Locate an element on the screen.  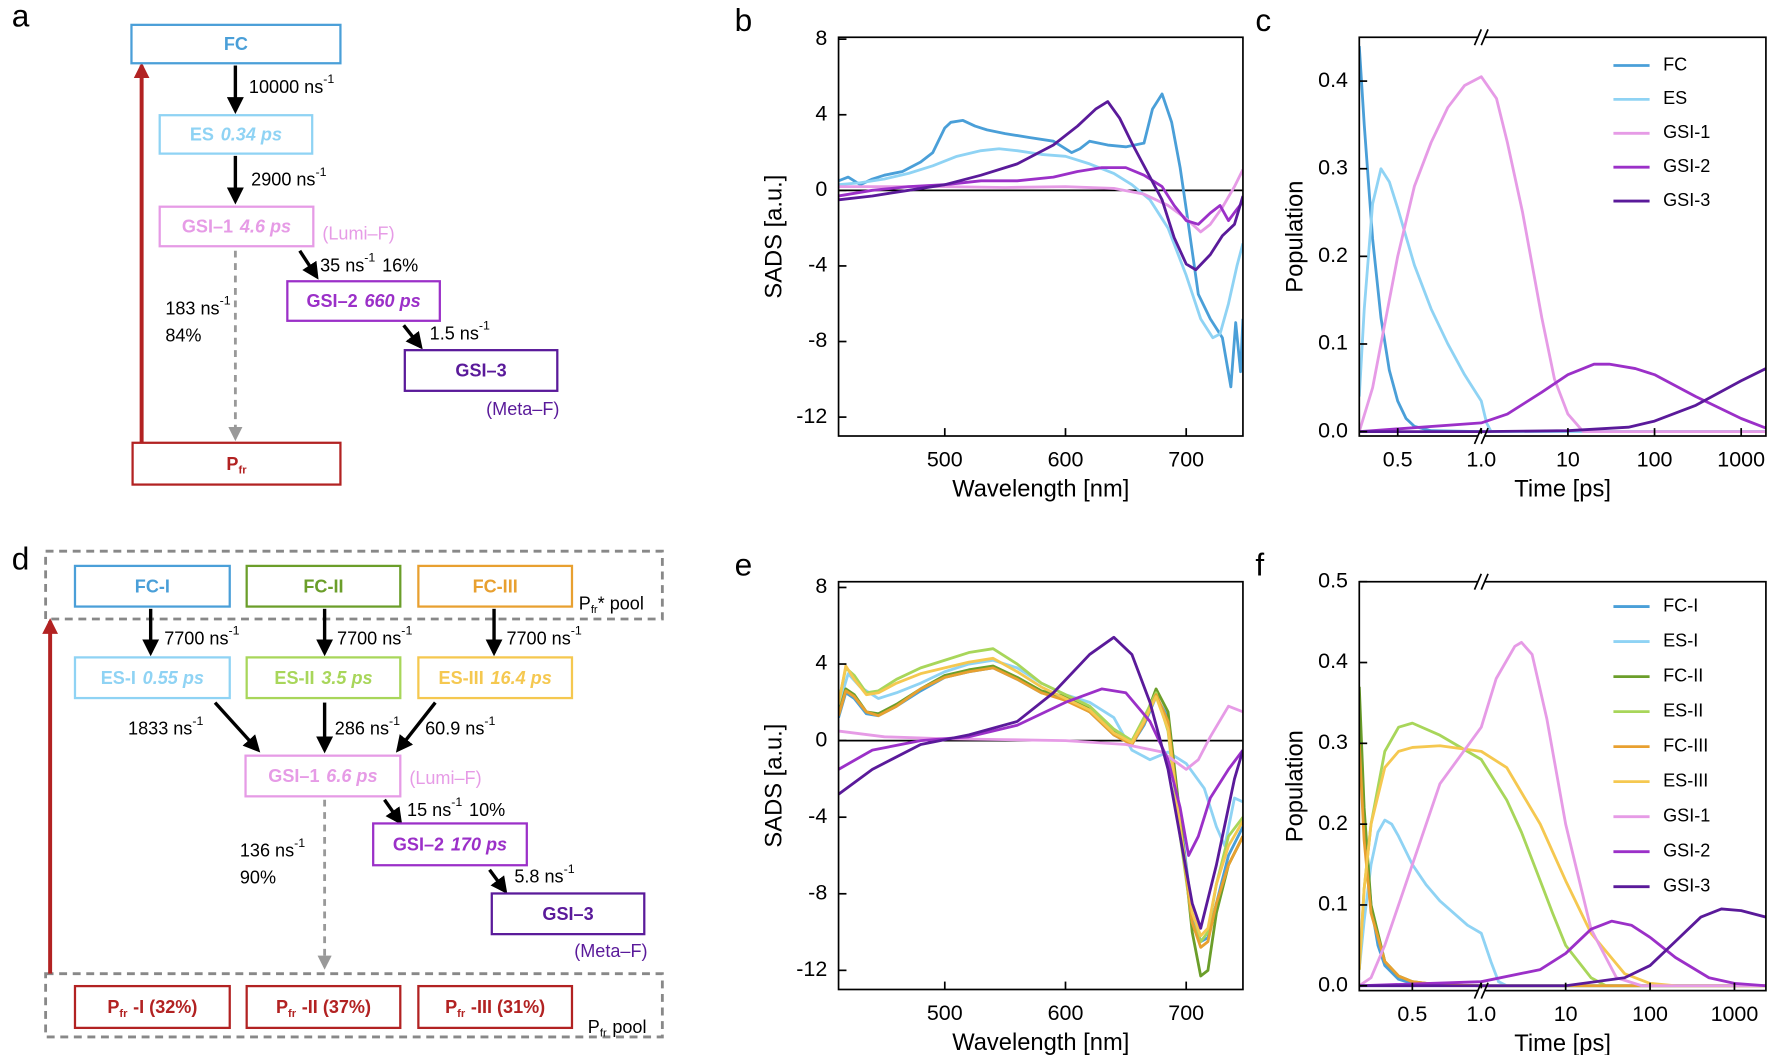
panel-letter: d is located at coordinates (21, 559).